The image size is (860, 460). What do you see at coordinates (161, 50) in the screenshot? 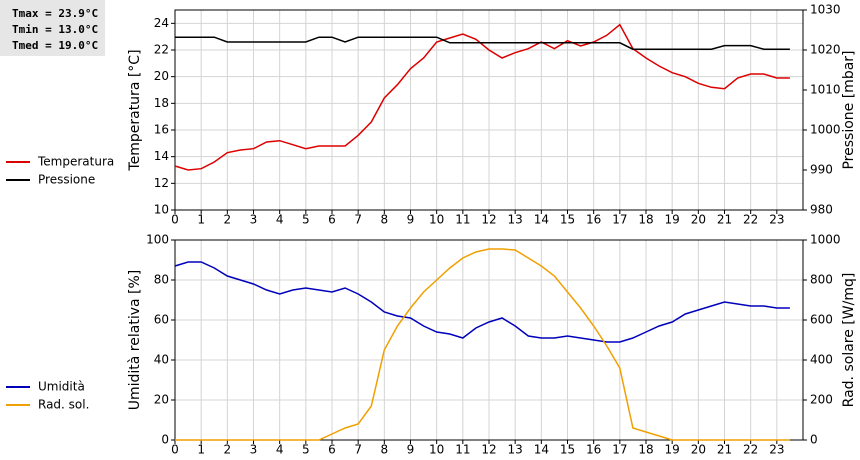
I see `y-tick-label: 22` at bounding box center [161, 50].